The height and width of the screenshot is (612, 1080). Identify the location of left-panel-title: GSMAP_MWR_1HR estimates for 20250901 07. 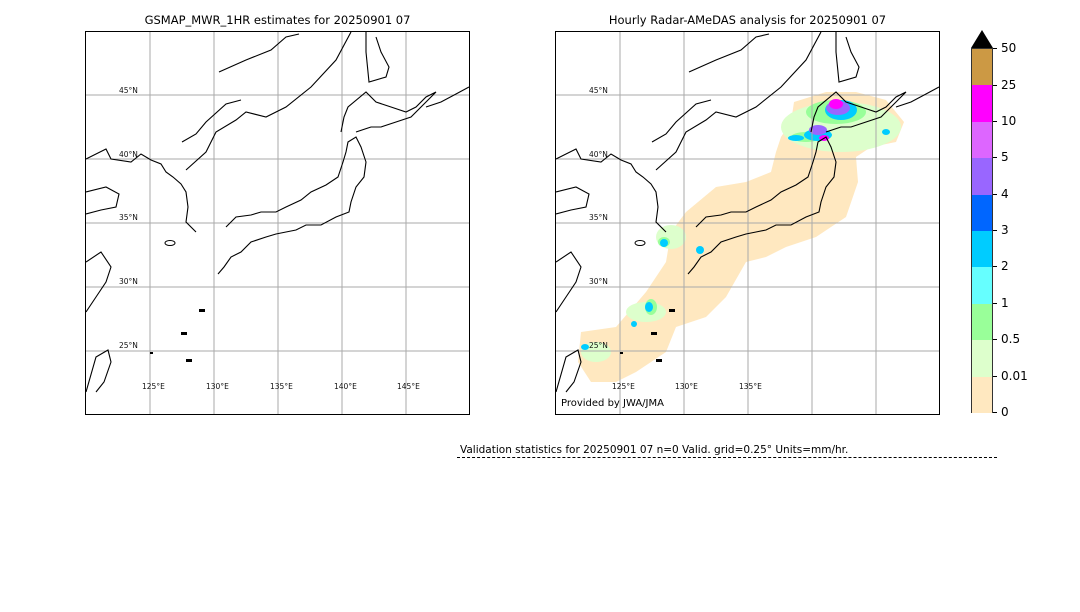
(277, 20).